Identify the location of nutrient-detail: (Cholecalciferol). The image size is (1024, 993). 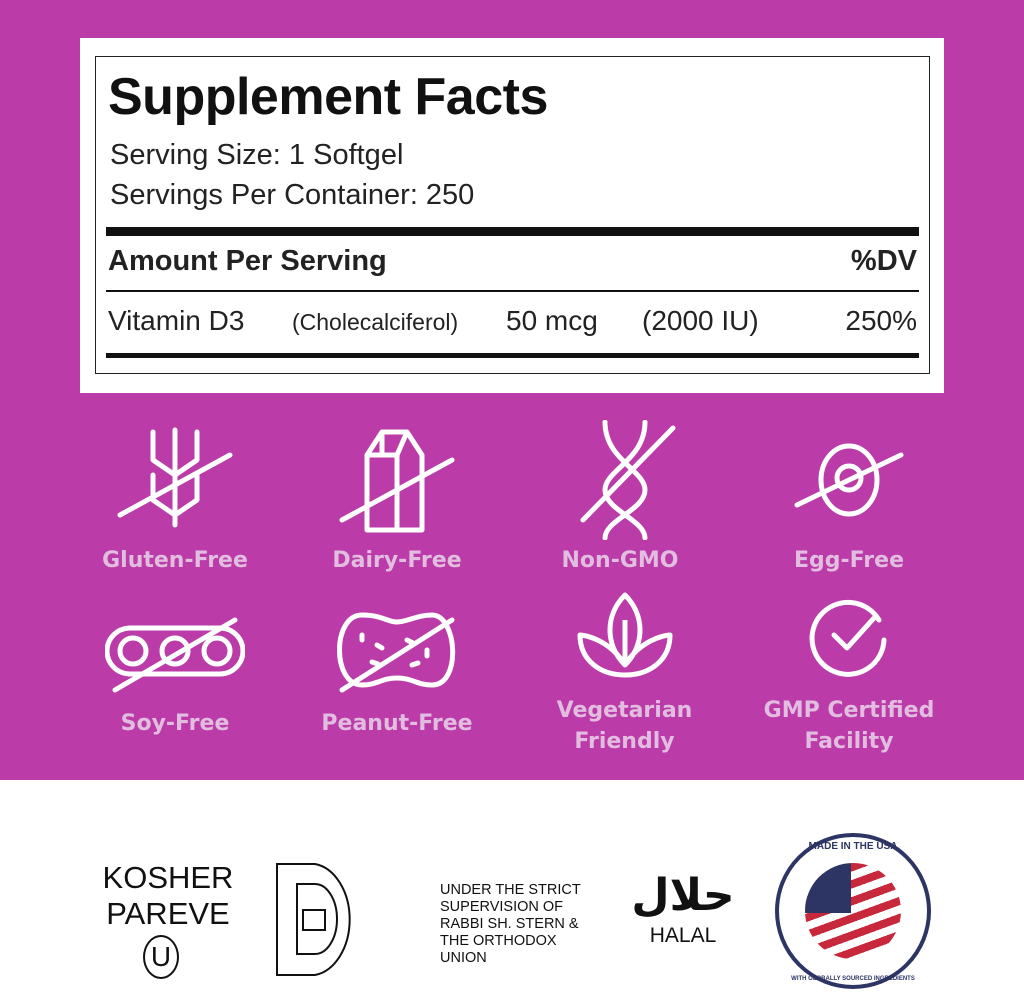
(375, 322).